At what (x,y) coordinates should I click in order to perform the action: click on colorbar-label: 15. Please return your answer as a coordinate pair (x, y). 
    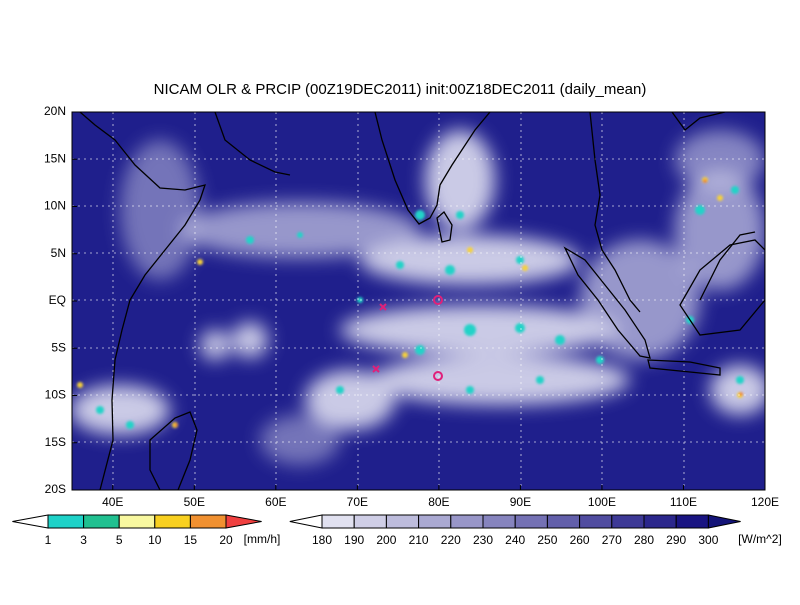
    Looking at the image, I should click on (191, 540).